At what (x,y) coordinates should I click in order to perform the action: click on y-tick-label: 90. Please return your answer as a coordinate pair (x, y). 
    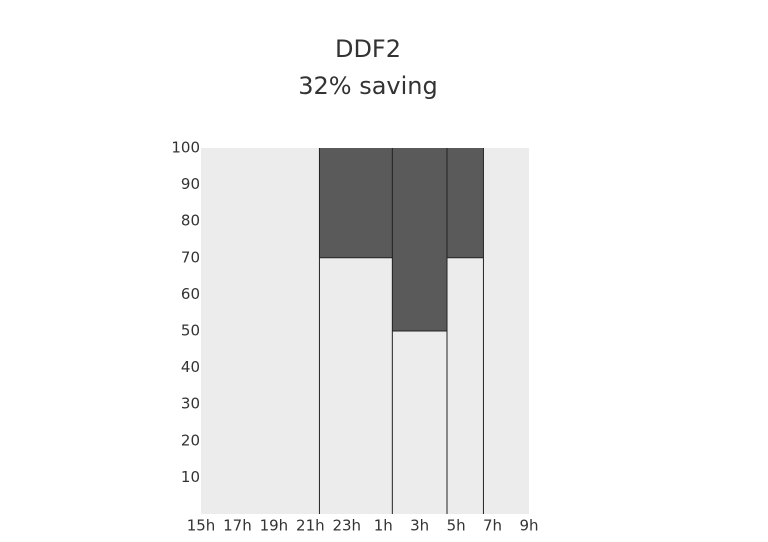
    Looking at the image, I should click on (190, 184).